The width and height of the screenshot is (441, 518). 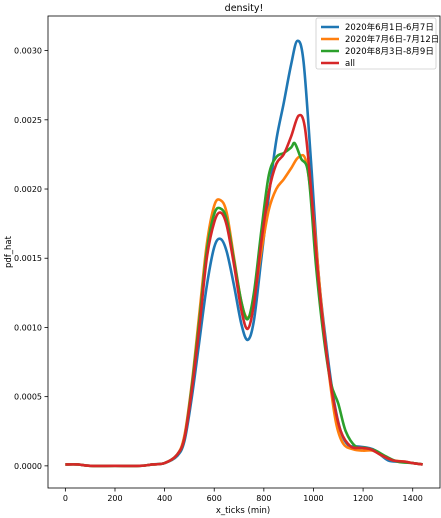 I want to click on x-tick-label: 1200, so click(x=363, y=498).